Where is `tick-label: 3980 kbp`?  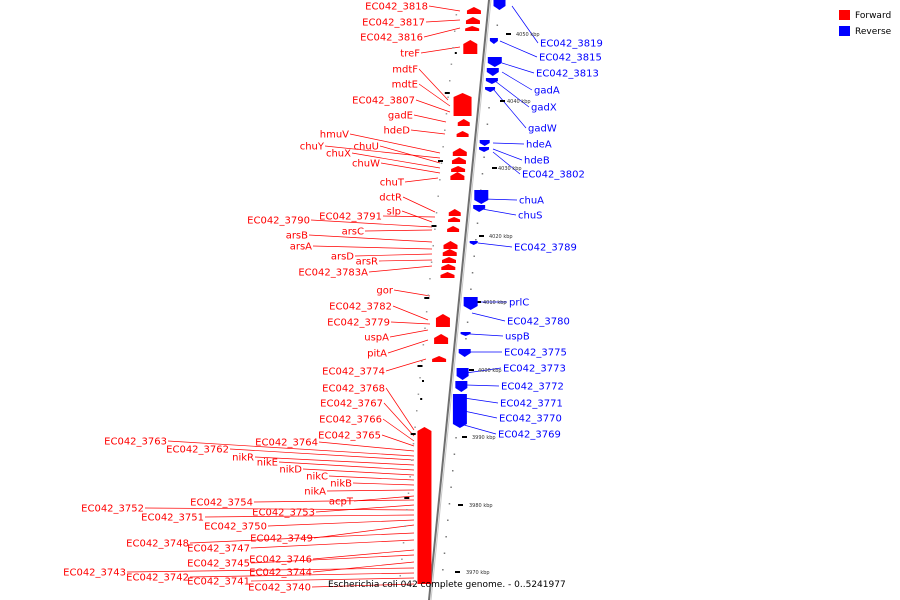 tick-label: 3980 kbp is located at coordinates (481, 506).